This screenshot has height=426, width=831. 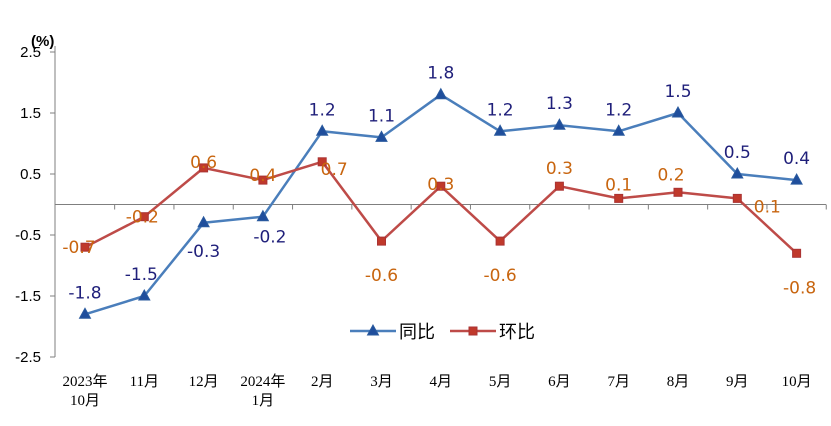 What do you see at coordinates (28, 296) in the screenshot?
I see `y-tick-label: -1.5` at bounding box center [28, 296].